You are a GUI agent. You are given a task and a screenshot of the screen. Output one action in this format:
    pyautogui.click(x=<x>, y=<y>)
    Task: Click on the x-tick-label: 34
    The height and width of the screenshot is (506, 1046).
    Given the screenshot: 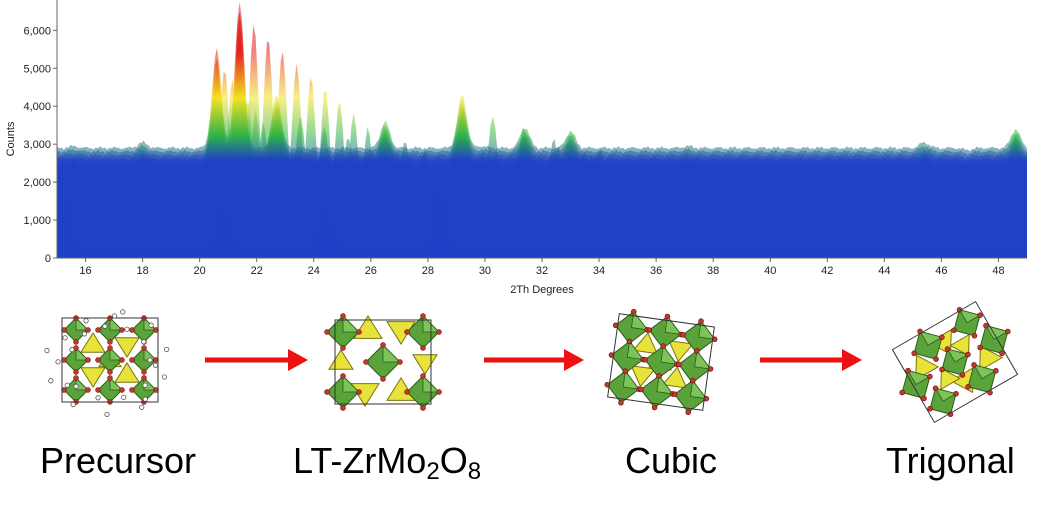 What is the action you would take?
    pyautogui.click(x=599, y=271)
    